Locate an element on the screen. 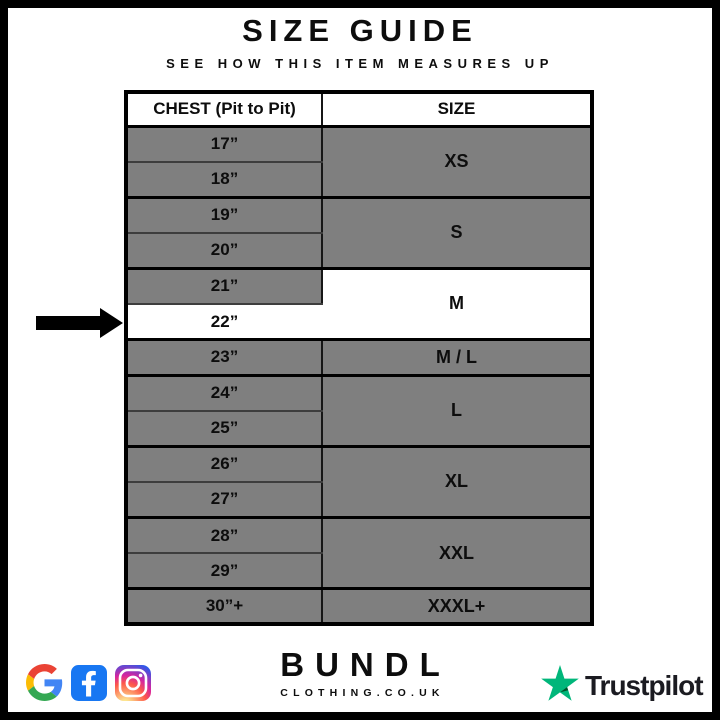 The height and width of the screenshot is (720, 720). table-row: 30”+ XXXL+ is located at coordinates (359, 606).